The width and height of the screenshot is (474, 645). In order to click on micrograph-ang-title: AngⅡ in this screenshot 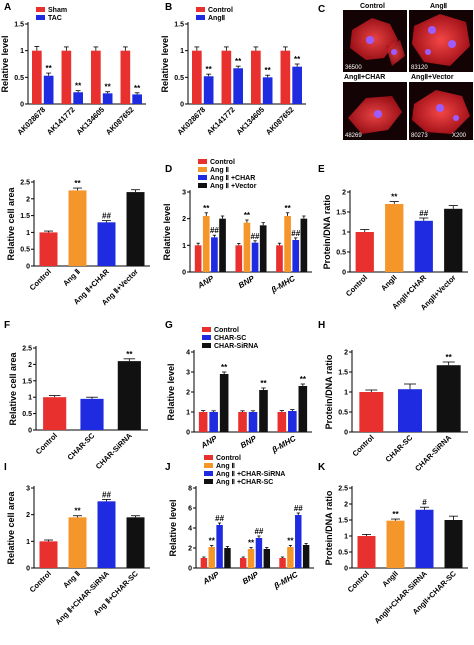, I will do `click(438, 6)`.